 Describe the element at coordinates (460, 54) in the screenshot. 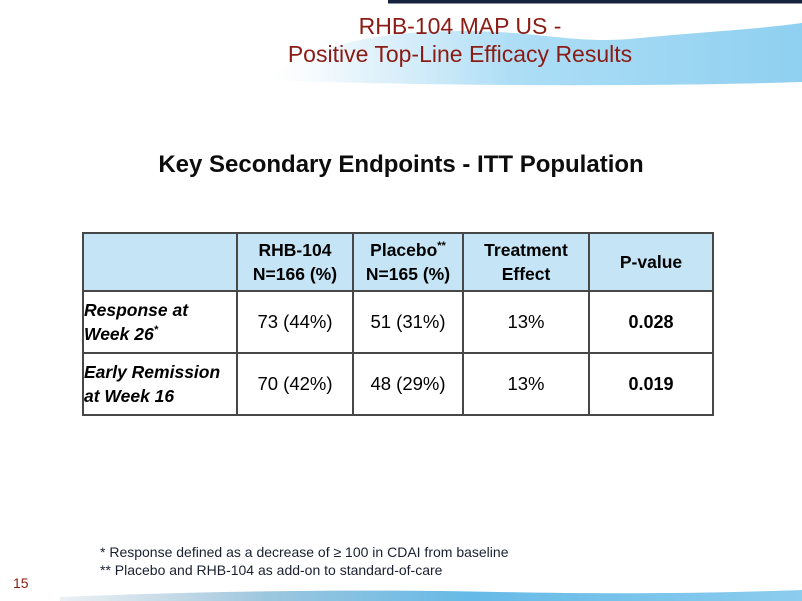

I see `title-line-2: Positive Top-Line Efficacy Results` at that location.